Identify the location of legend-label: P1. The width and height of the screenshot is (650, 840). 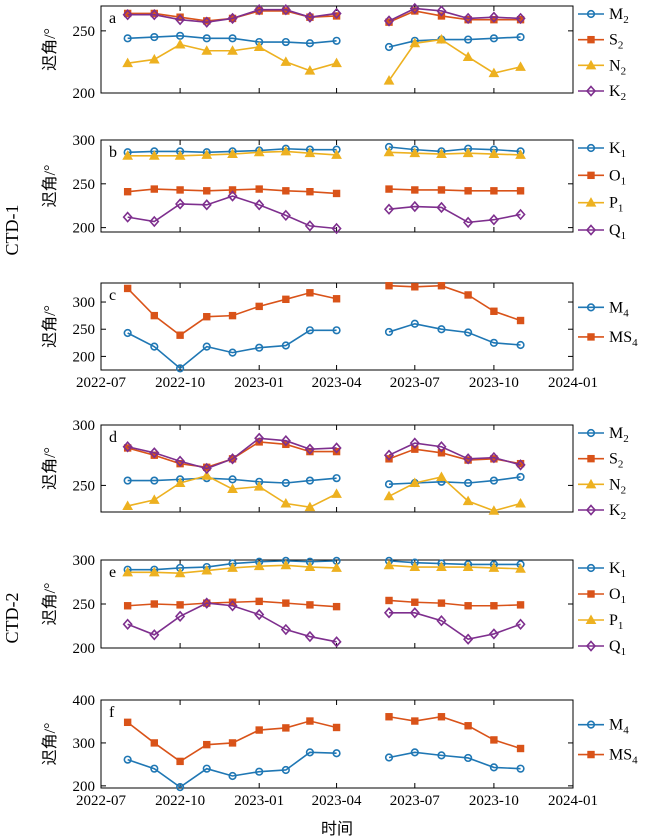
(616, 622).